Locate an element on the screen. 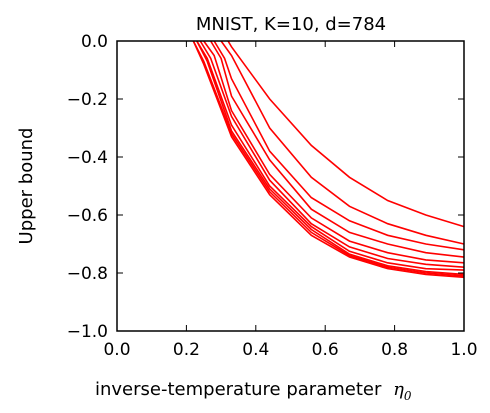 Image resolution: width=490 pixels, height=413 pixels. x-tick-label: 0.2 is located at coordinates (186, 350).